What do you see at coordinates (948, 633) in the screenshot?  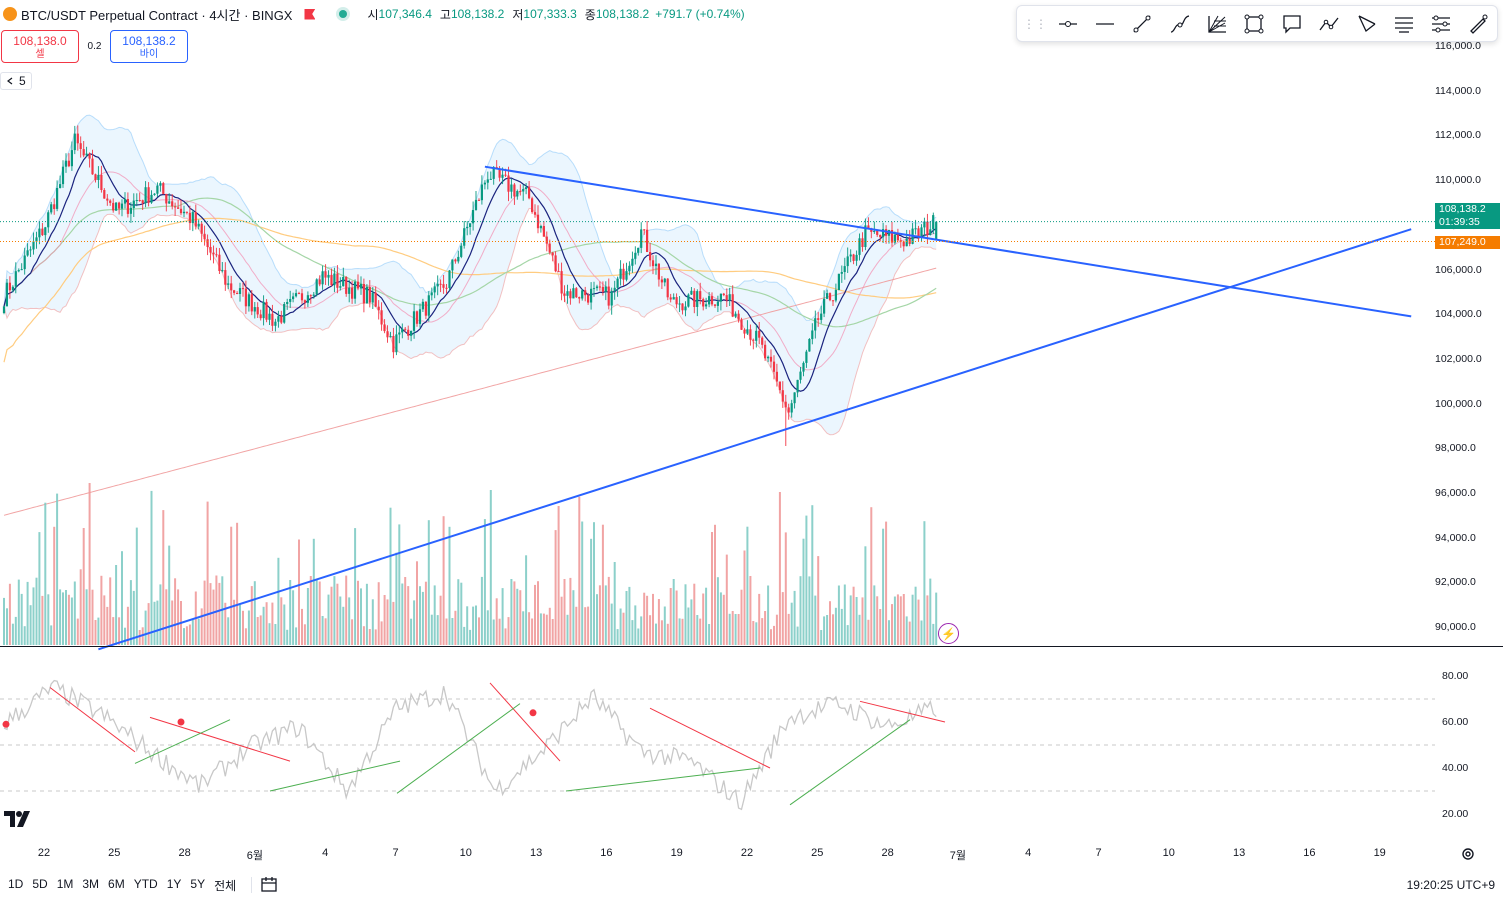 I see `lightning-icon: ⚡` at bounding box center [948, 633].